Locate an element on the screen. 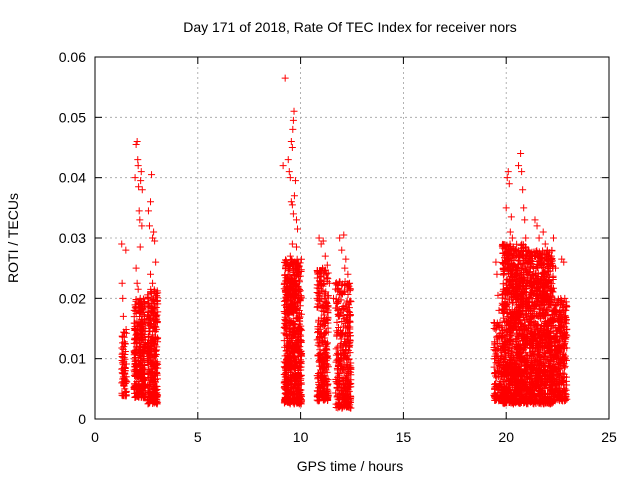  x-tick-label: 10 is located at coordinates (301, 437).